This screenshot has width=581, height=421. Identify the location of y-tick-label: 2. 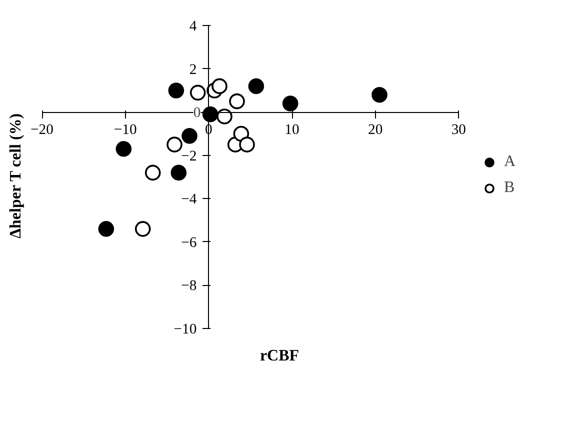
(193, 70).